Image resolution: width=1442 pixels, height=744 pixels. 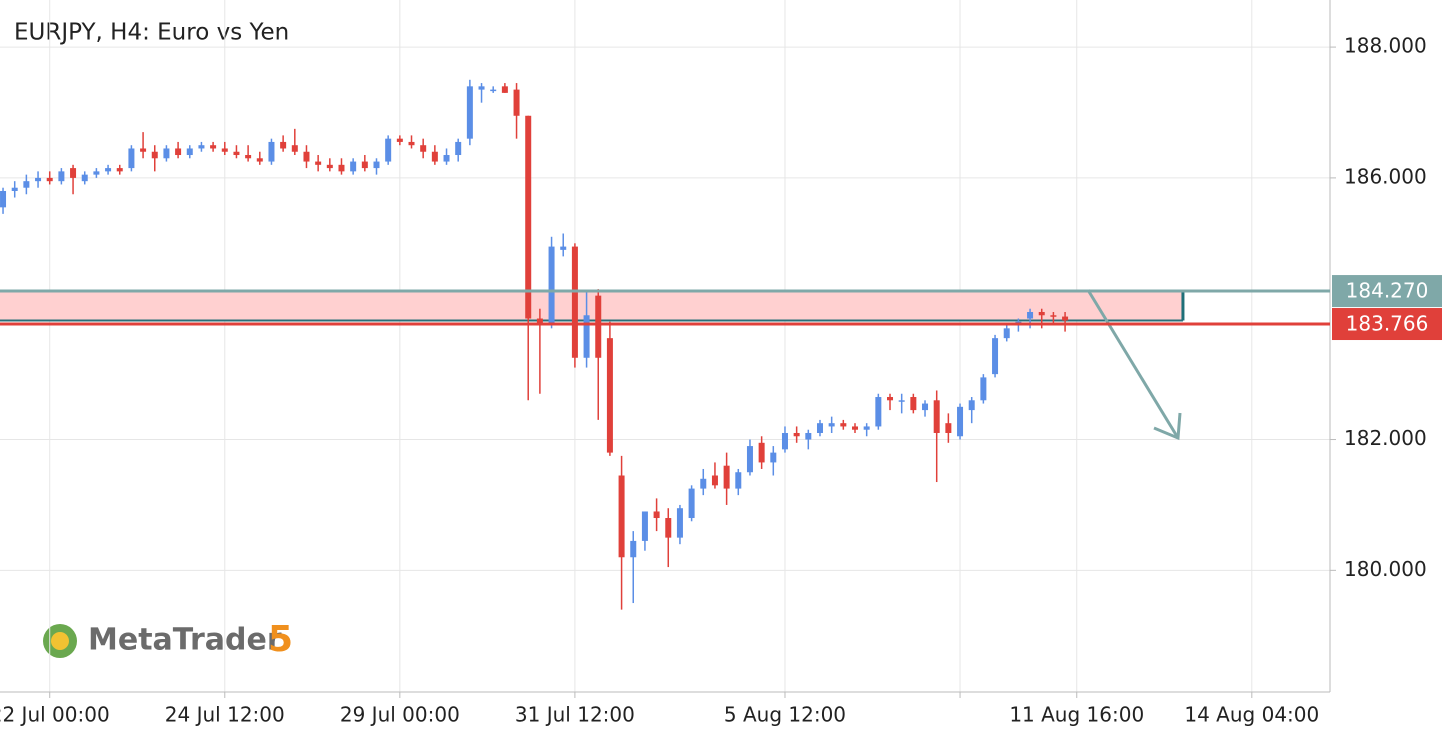 What do you see at coordinates (225, 715) in the screenshot?
I see `x-tick-label: 24 Jul 12:00` at bounding box center [225, 715].